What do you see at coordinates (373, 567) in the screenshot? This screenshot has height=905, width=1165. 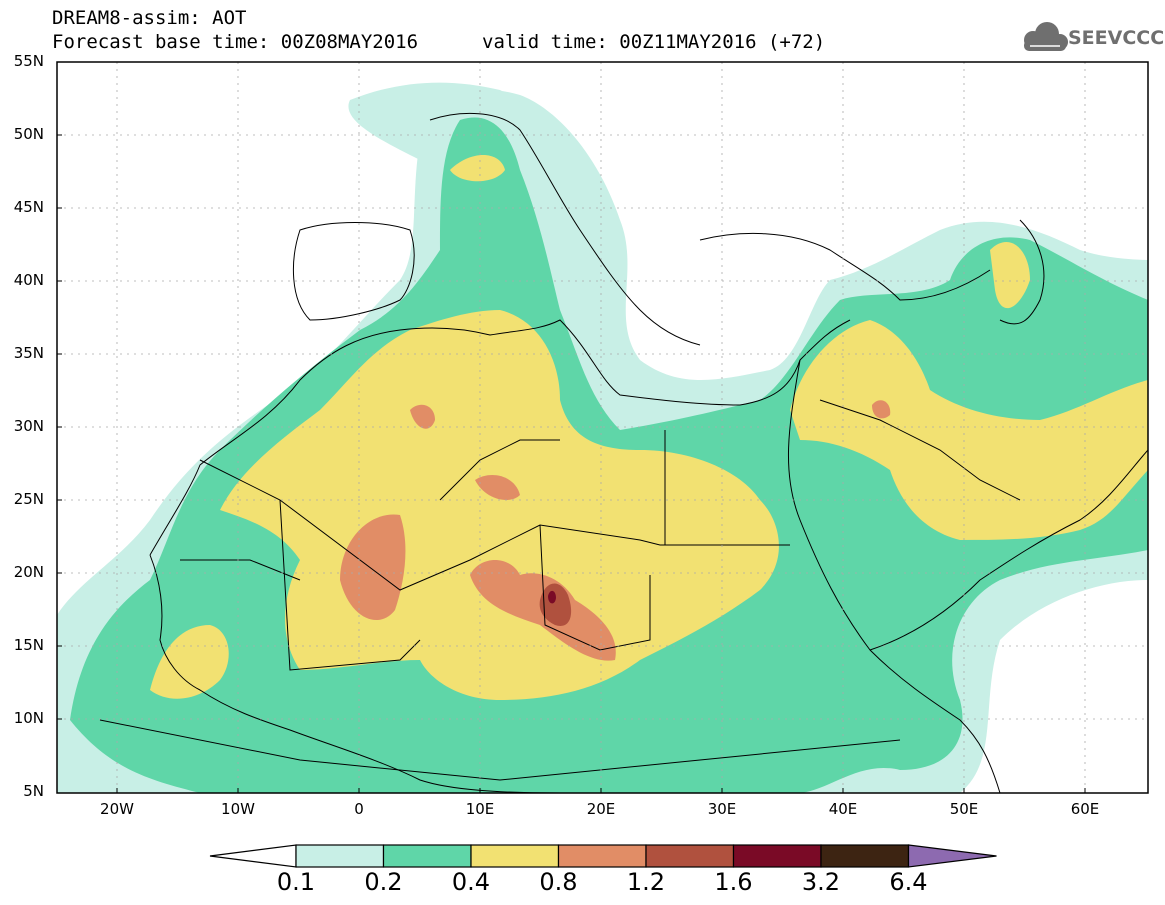 I see `aot-contour-0.8-sahara` at bounding box center [373, 567].